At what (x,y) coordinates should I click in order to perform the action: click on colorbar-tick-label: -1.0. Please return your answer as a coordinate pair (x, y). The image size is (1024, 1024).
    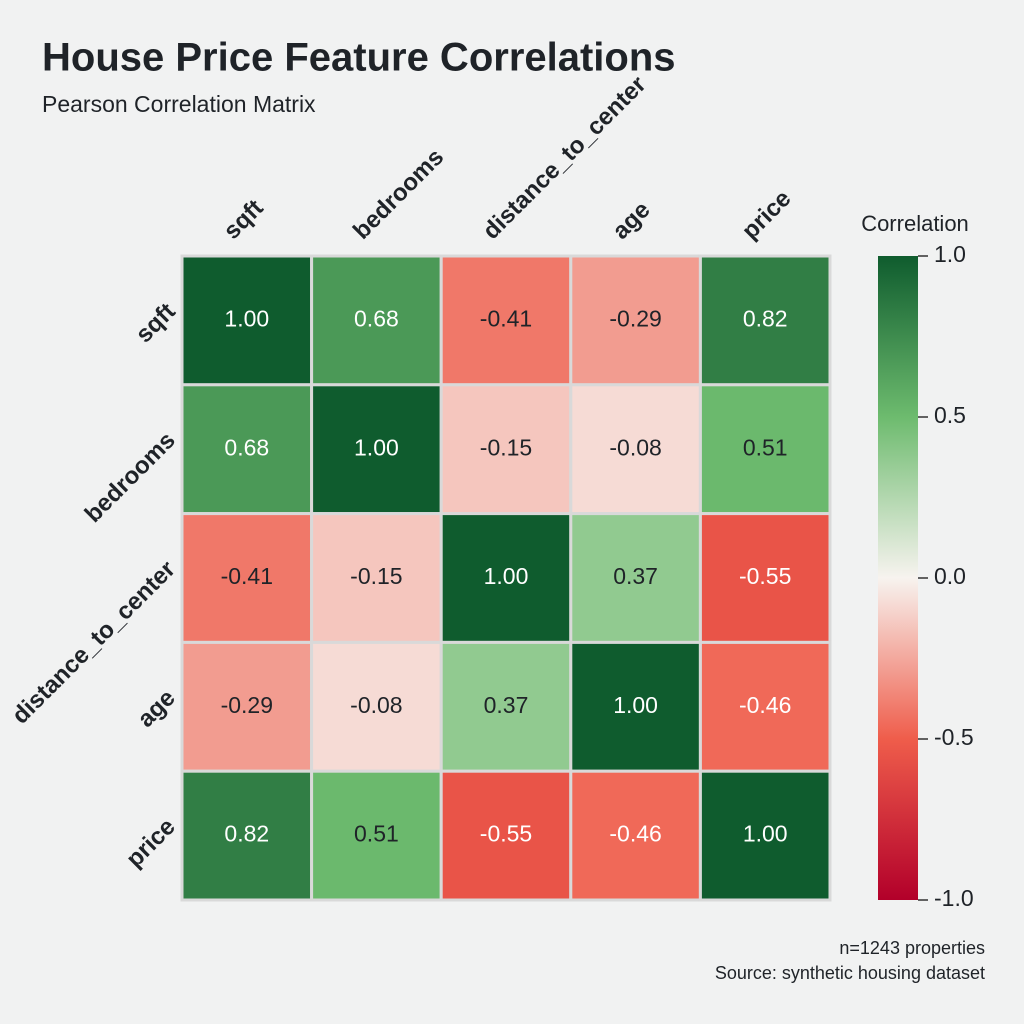
    Looking at the image, I should click on (954, 898).